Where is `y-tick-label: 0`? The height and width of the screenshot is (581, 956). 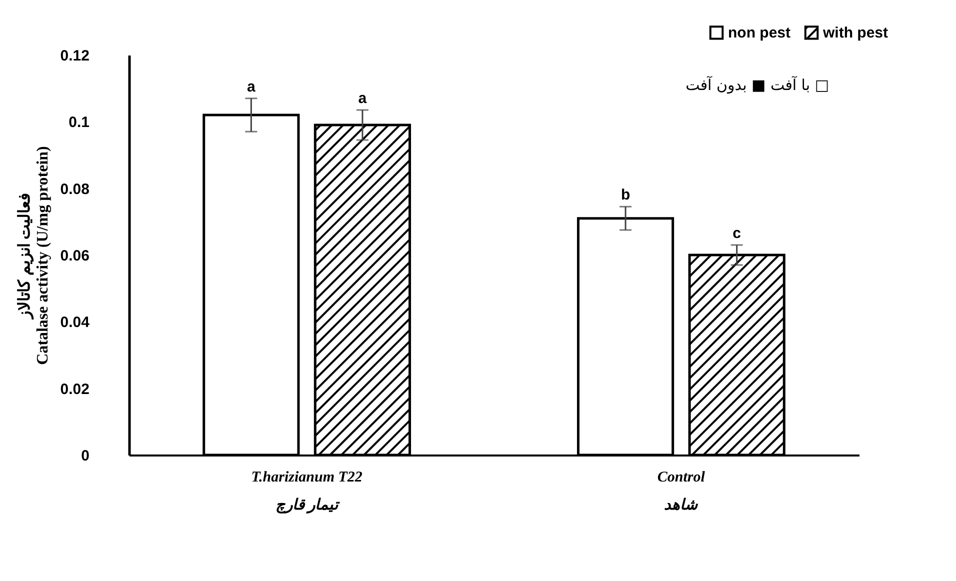
y-tick-label: 0 is located at coordinates (85, 456).